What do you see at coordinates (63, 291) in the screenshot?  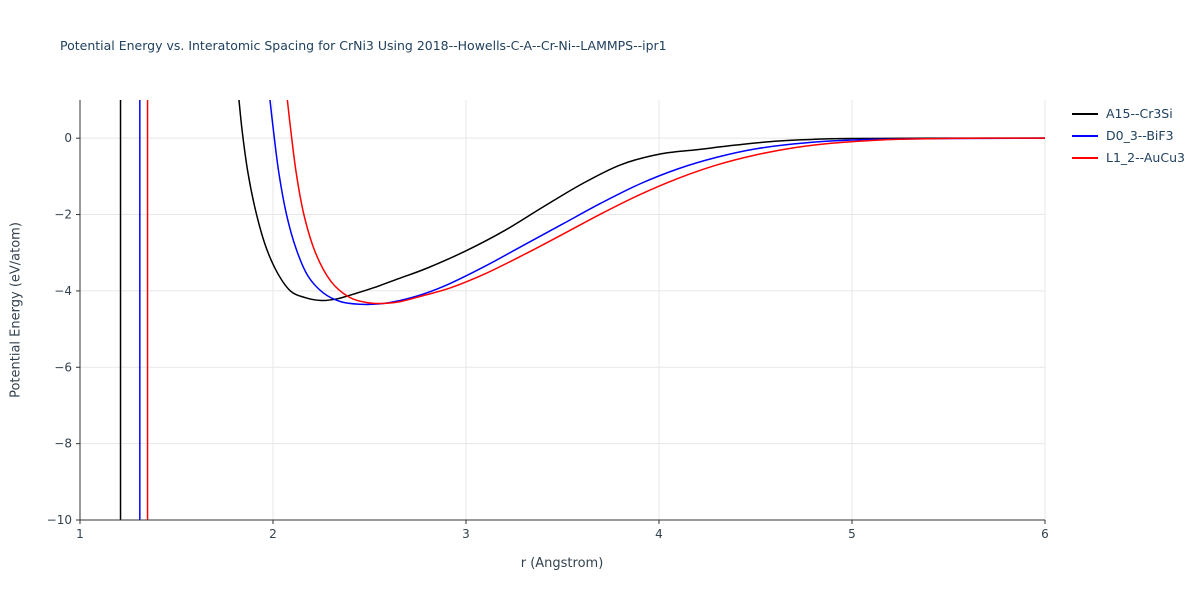 I see `y-tick-label: −4` at bounding box center [63, 291].